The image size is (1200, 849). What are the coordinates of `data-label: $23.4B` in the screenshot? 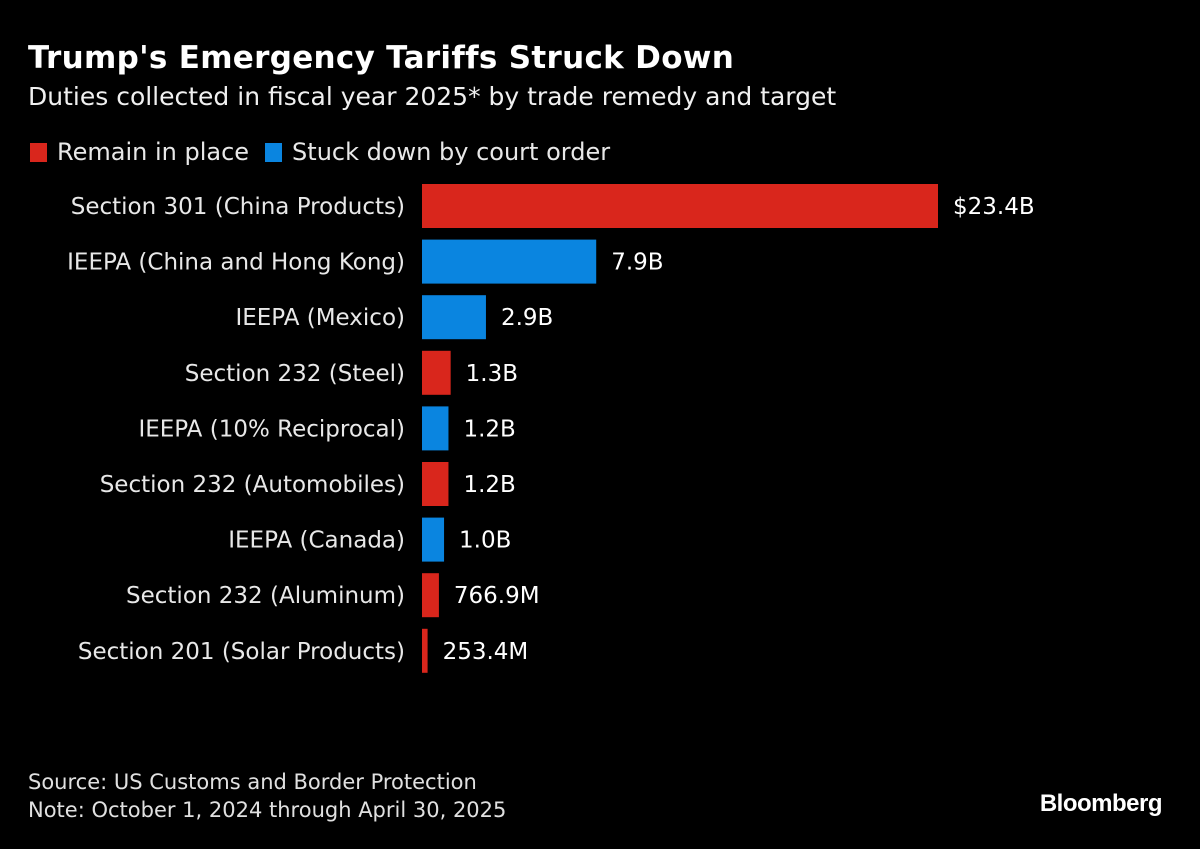 It's located at (994, 207).